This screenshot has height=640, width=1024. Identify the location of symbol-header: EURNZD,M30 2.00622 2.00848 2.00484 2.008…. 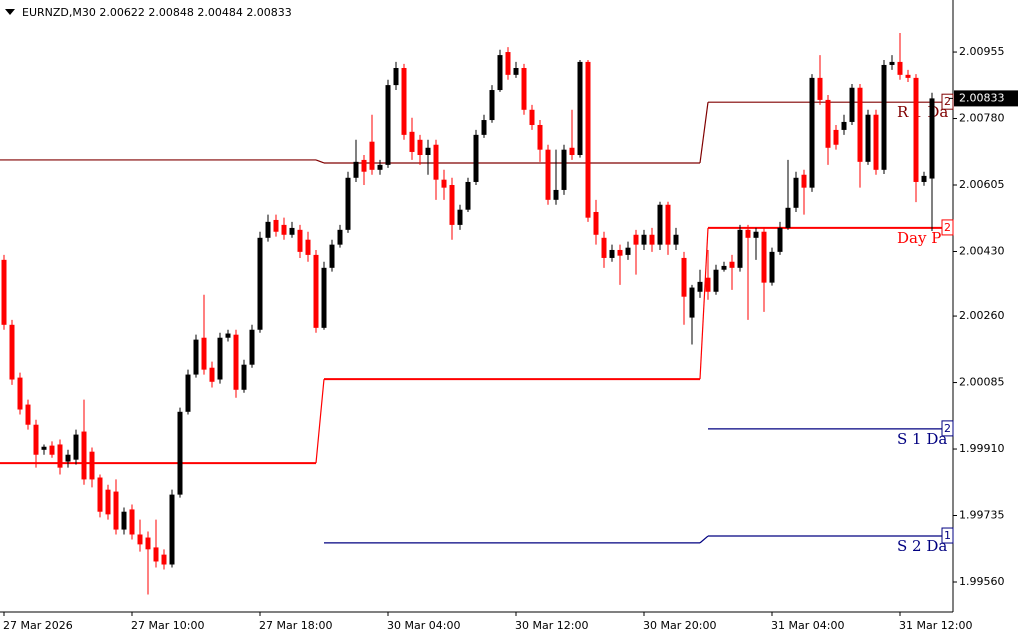
(157, 12).